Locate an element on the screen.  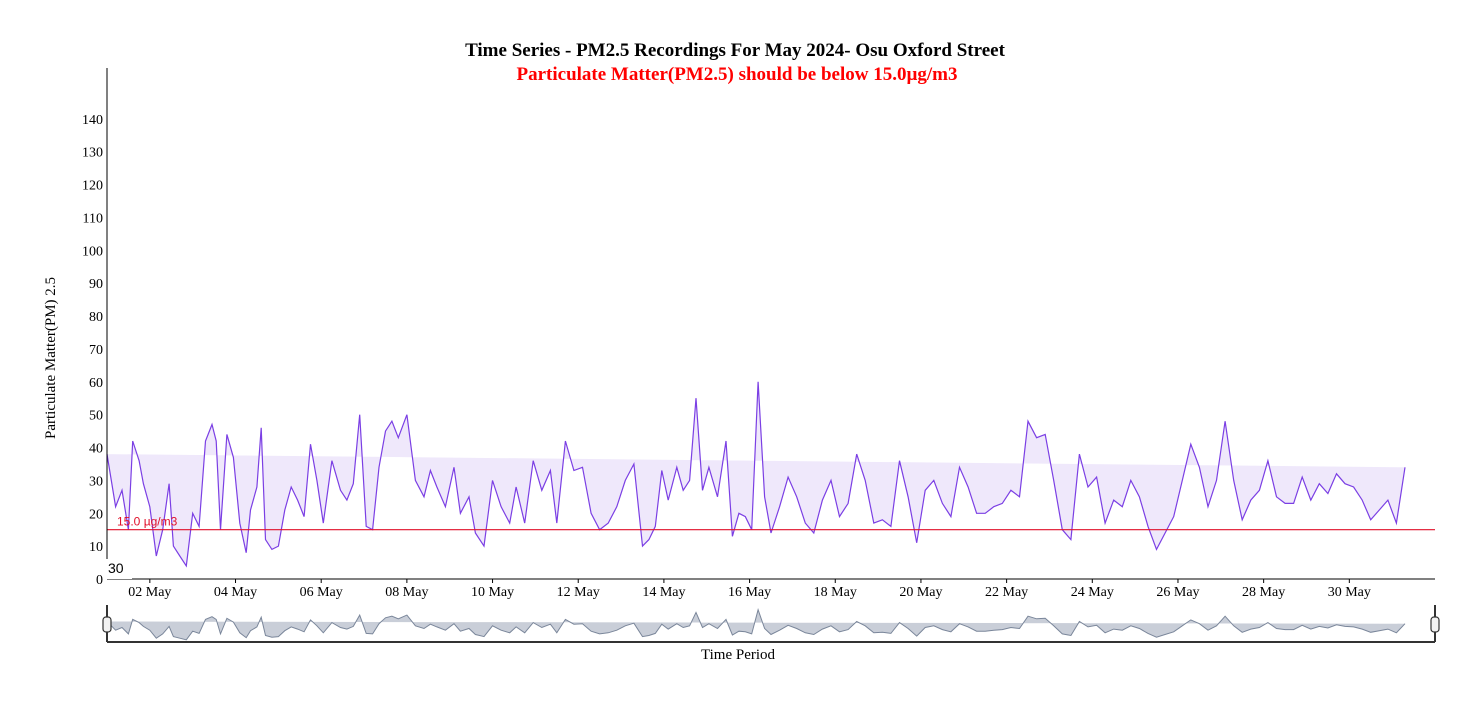
x-tick-label: 10 May is located at coordinates (492, 592).